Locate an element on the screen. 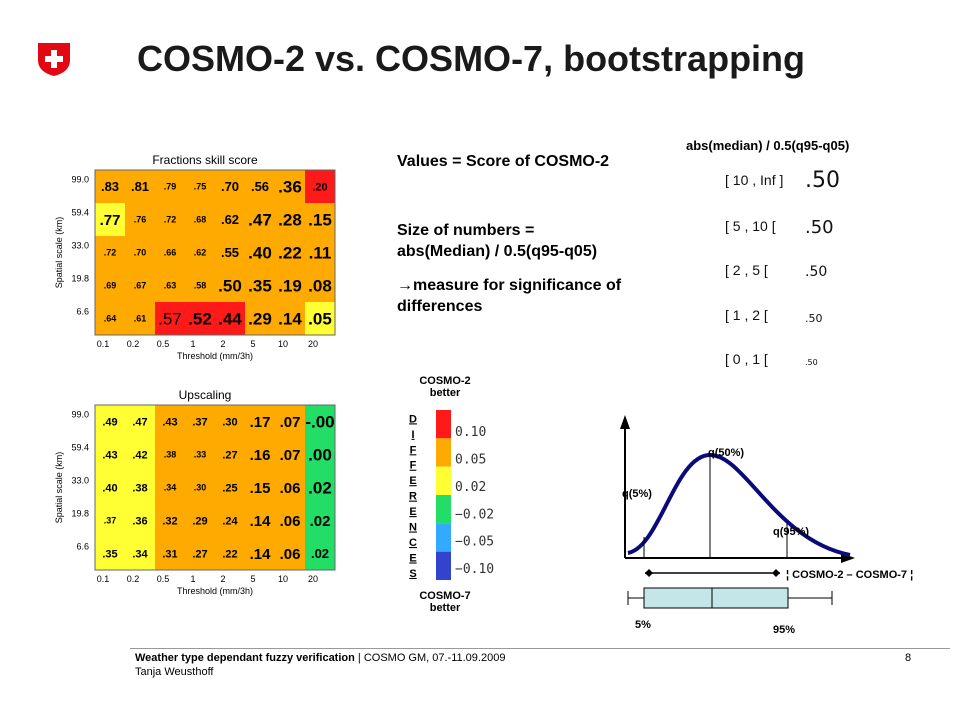 This screenshot has height=720, width=960. cell-value: .43 is located at coordinates (169, 422).